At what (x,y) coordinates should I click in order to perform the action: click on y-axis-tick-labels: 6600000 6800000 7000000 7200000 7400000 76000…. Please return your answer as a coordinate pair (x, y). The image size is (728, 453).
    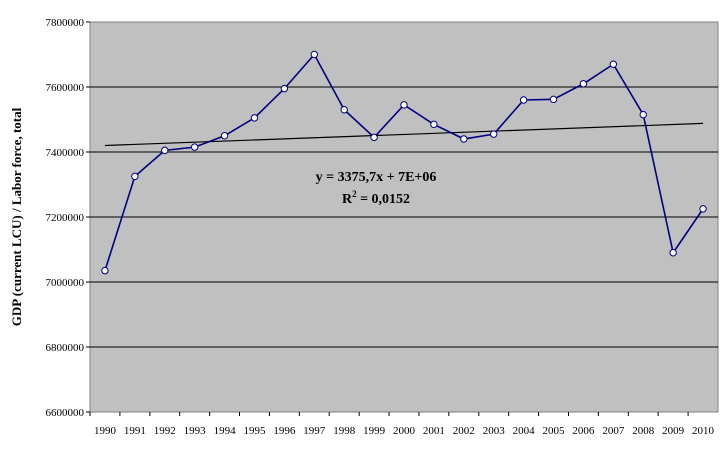
    Looking at the image, I should click on (65, 218).